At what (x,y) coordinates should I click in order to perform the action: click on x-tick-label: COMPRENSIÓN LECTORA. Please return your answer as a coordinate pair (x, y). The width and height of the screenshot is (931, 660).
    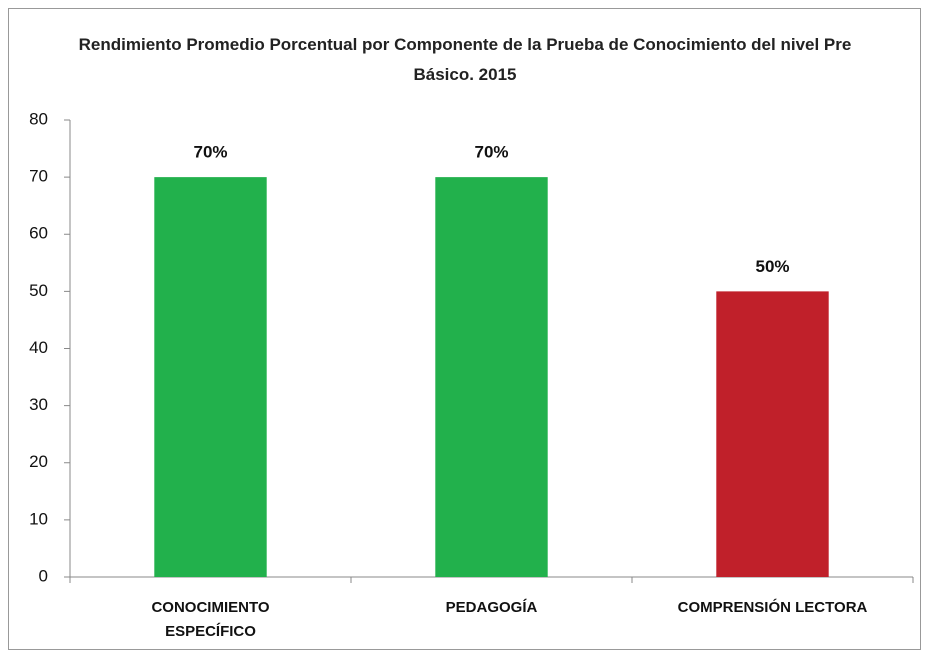
    Looking at the image, I should click on (772, 607).